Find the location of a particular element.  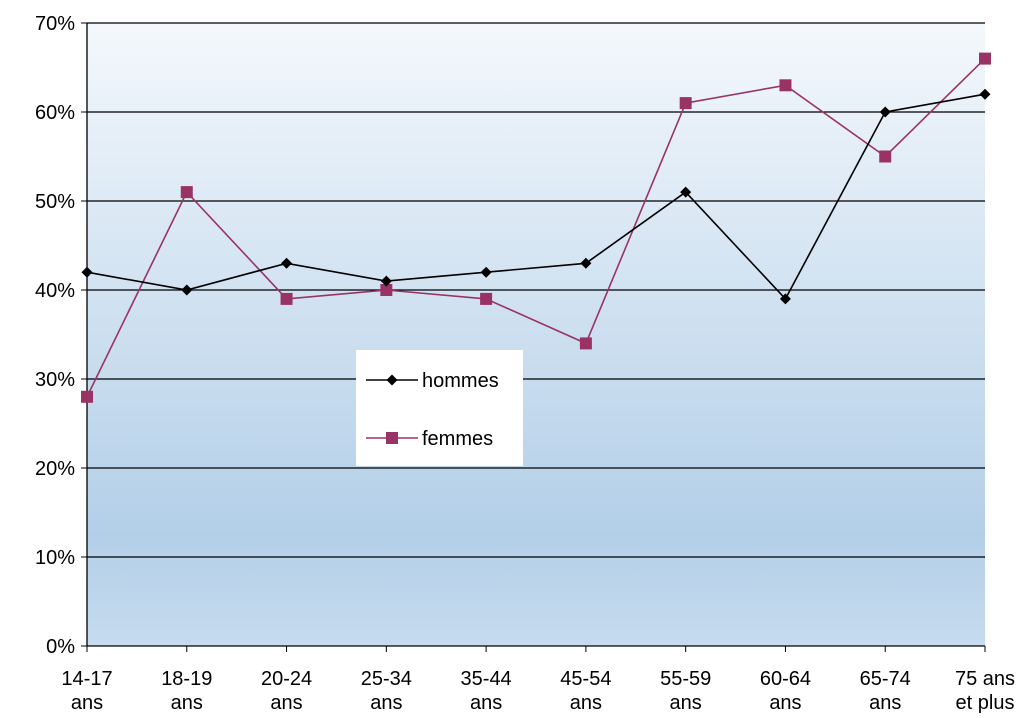

y-axis-tick-labels: 0% 10% 20% 30% 40% 50% 60% 70% is located at coordinates (55, 335).